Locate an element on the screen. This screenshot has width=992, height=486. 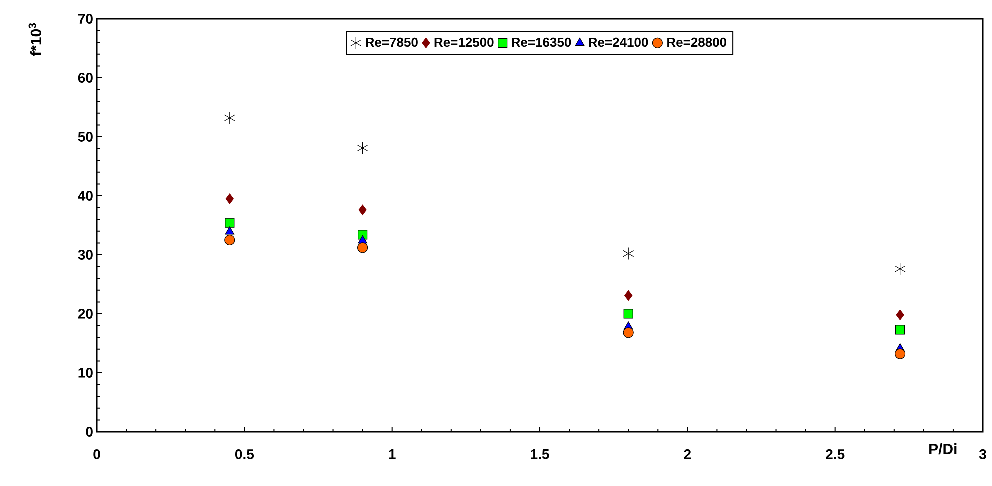
x-axis-title: P/Di is located at coordinates (943, 449).